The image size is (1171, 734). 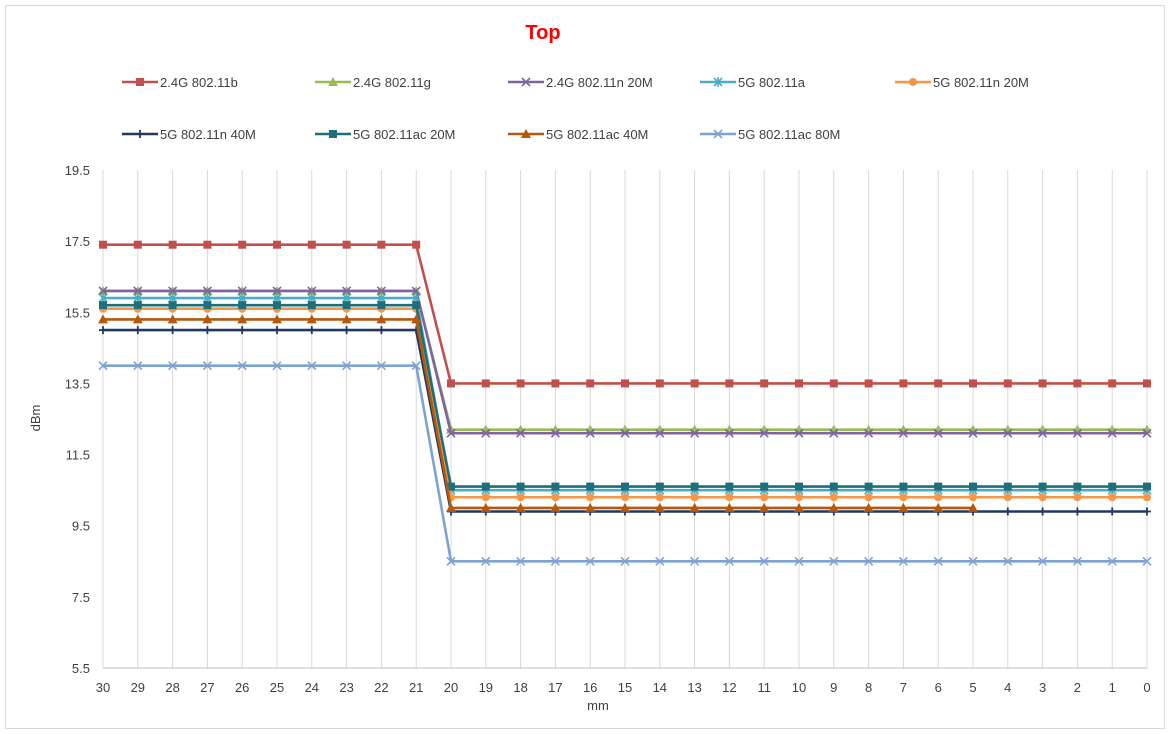 I want to click on y-tick-label: 13.5, so click(x=77, y=383).